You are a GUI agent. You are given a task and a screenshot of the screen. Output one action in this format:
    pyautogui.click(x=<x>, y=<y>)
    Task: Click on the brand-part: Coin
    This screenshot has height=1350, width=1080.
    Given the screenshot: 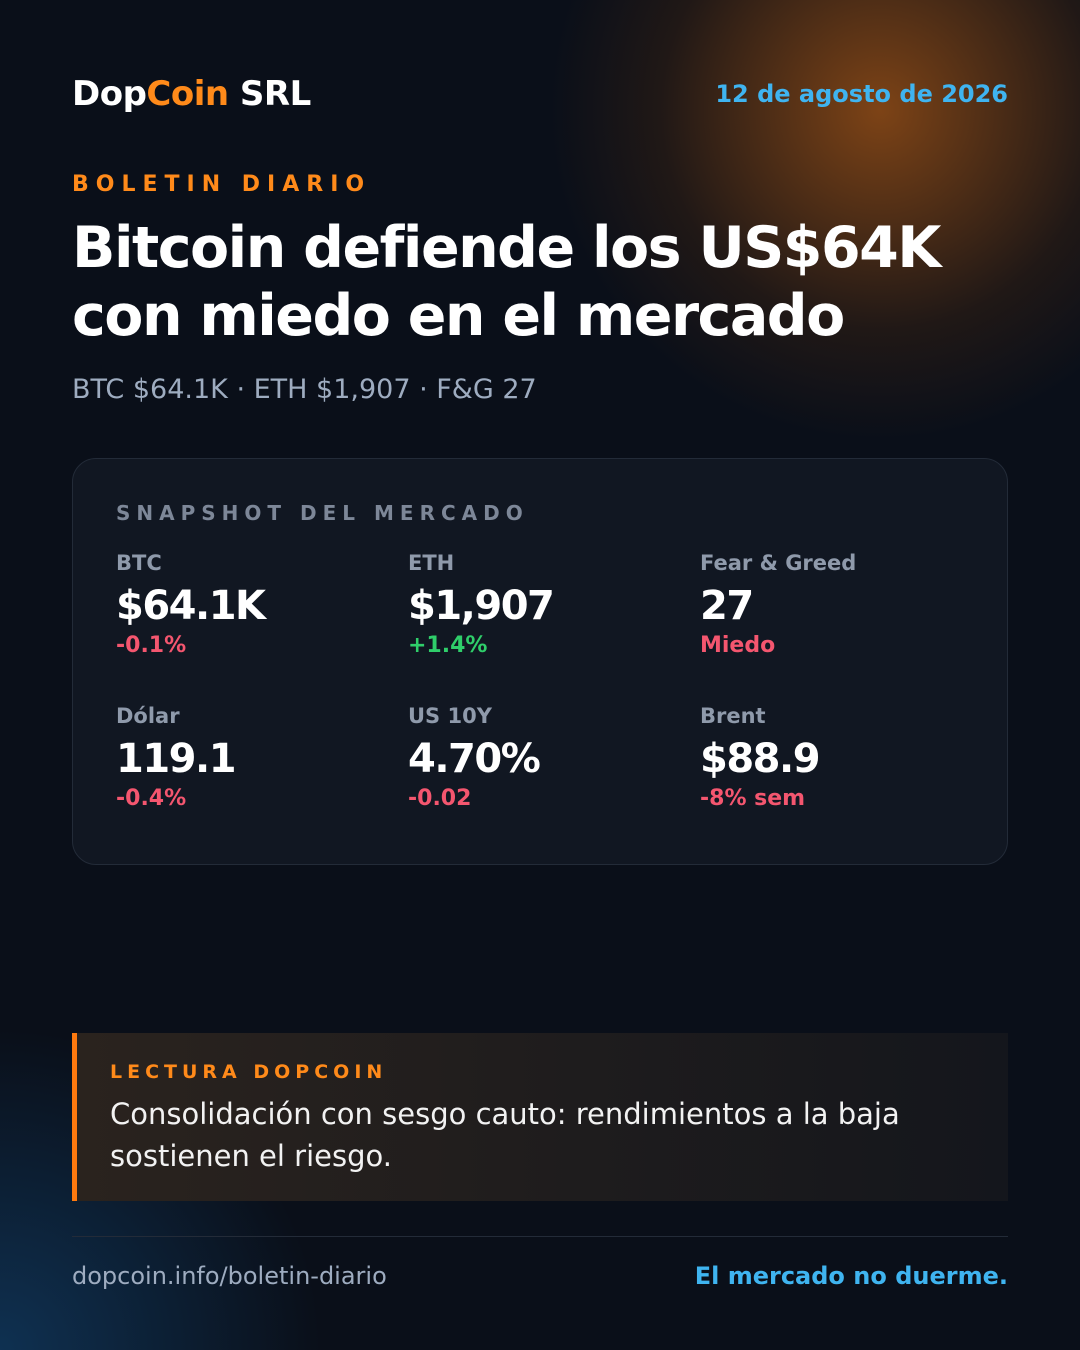 What is the action you would take?
    pyautogui.click(x=187, y=94)
    